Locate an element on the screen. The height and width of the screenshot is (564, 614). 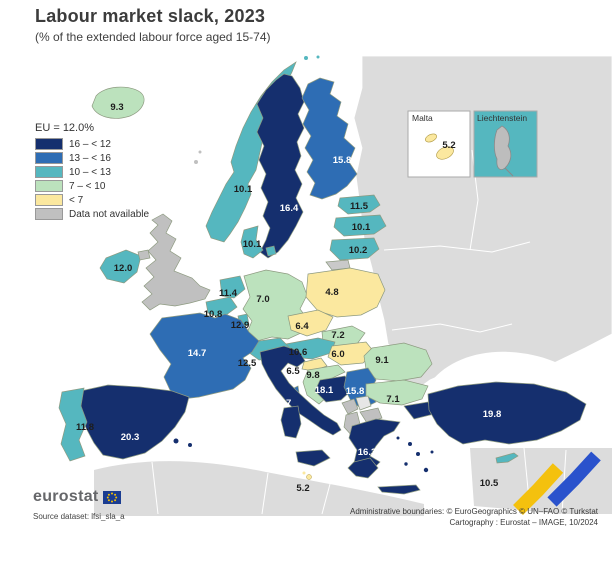
legend-eu-value: EU = 12.0% is located at coordinates (65, 128).